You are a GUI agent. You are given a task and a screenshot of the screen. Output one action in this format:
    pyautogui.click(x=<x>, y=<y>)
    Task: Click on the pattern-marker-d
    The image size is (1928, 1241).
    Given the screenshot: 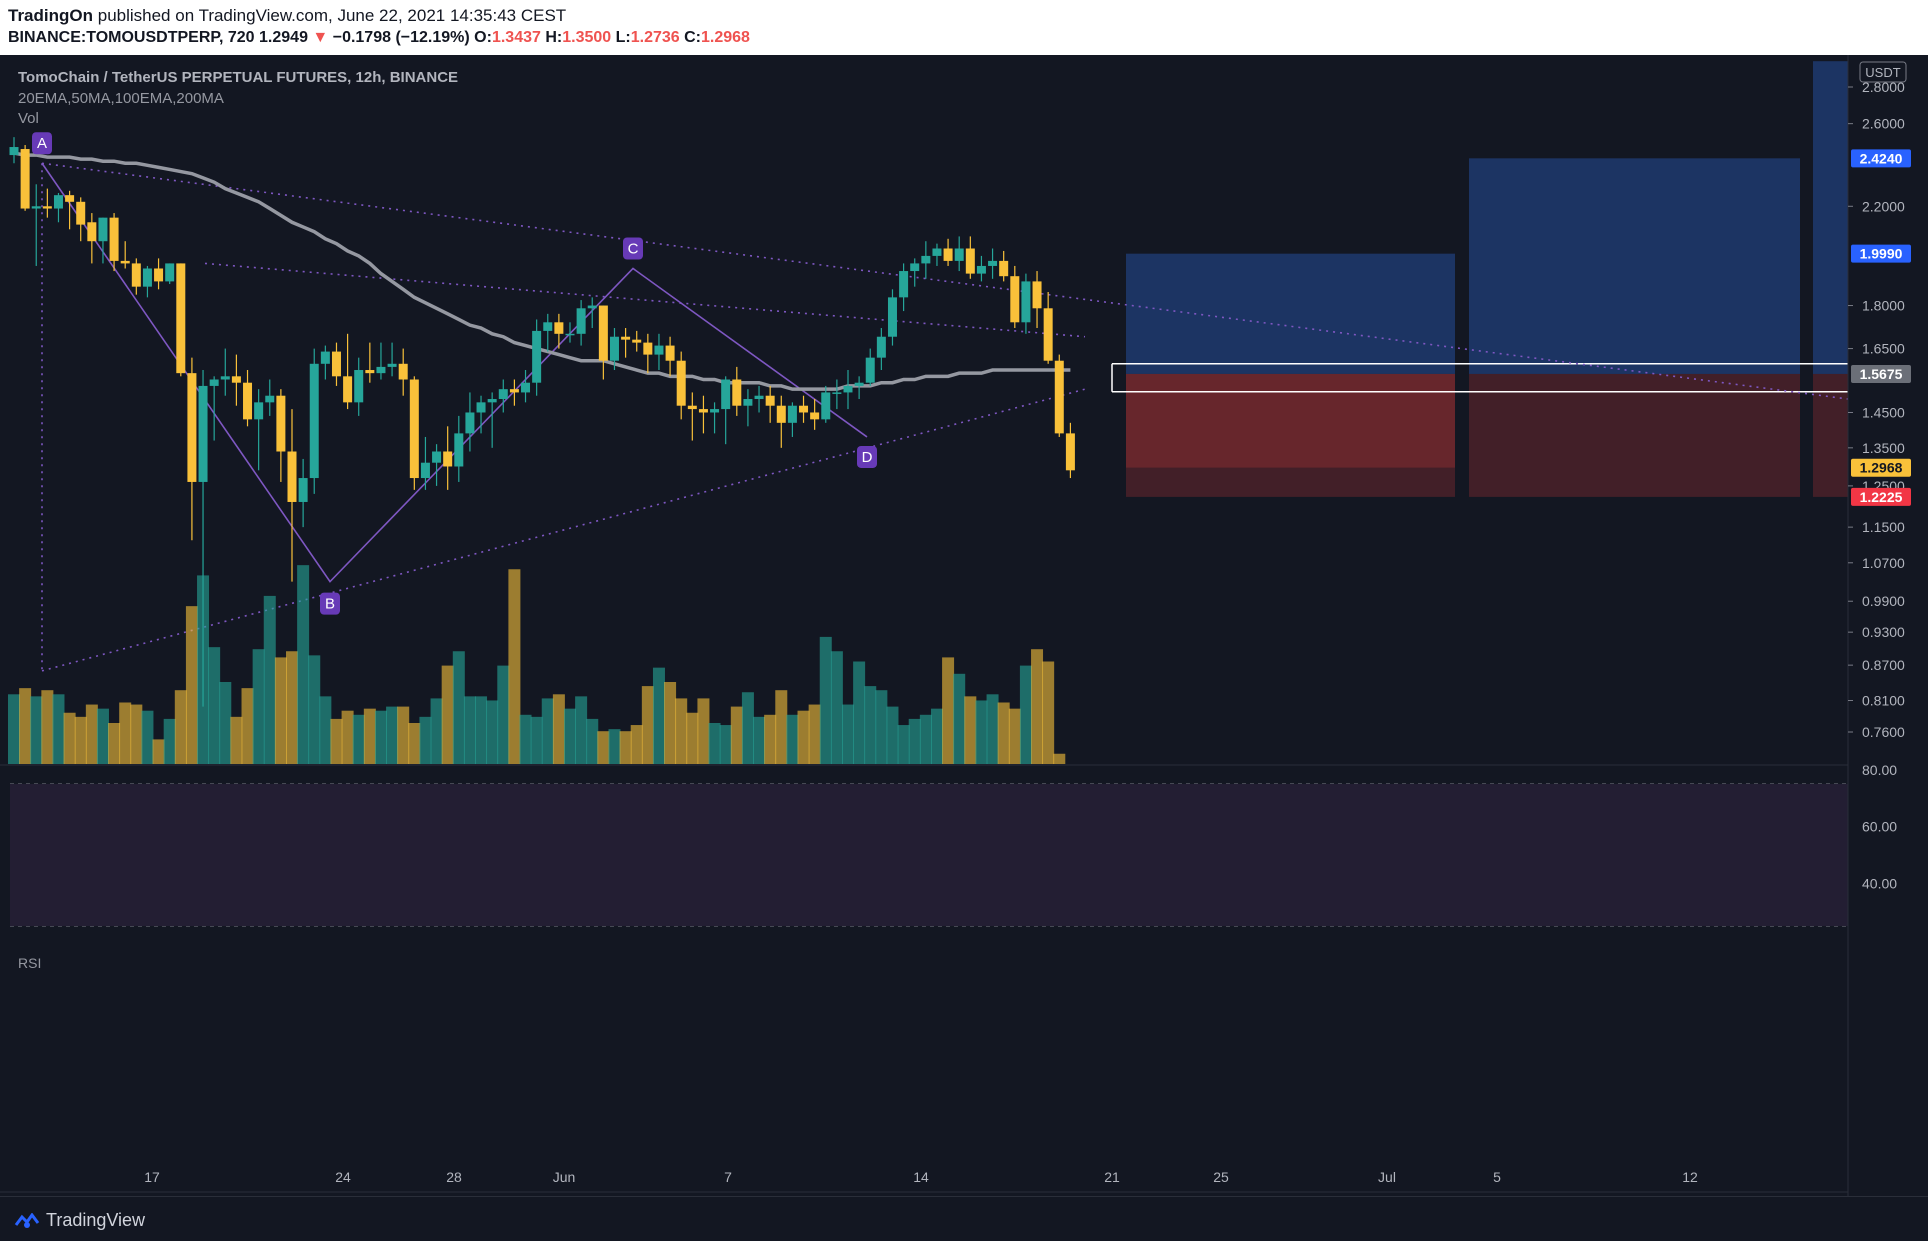 What is the action you would take?
    pyautogui.click(x=867, y=456)
    